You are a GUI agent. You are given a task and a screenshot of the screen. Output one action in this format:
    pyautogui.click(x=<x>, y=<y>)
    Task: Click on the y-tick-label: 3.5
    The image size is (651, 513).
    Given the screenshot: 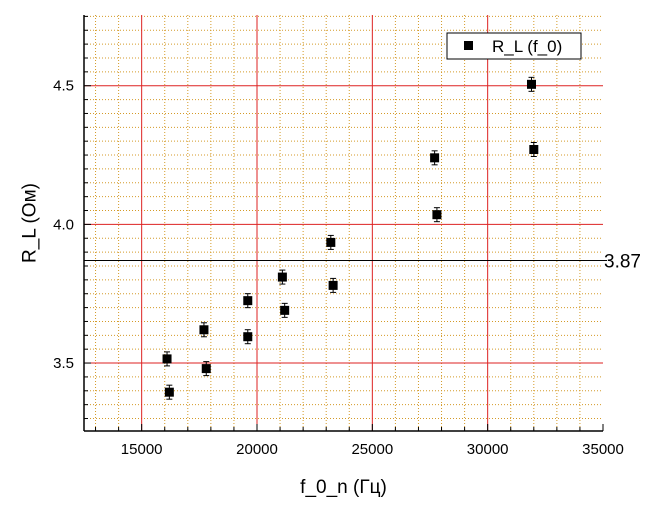 What is the action you would take?
    pyautogui.click(x=63, y=363)
    